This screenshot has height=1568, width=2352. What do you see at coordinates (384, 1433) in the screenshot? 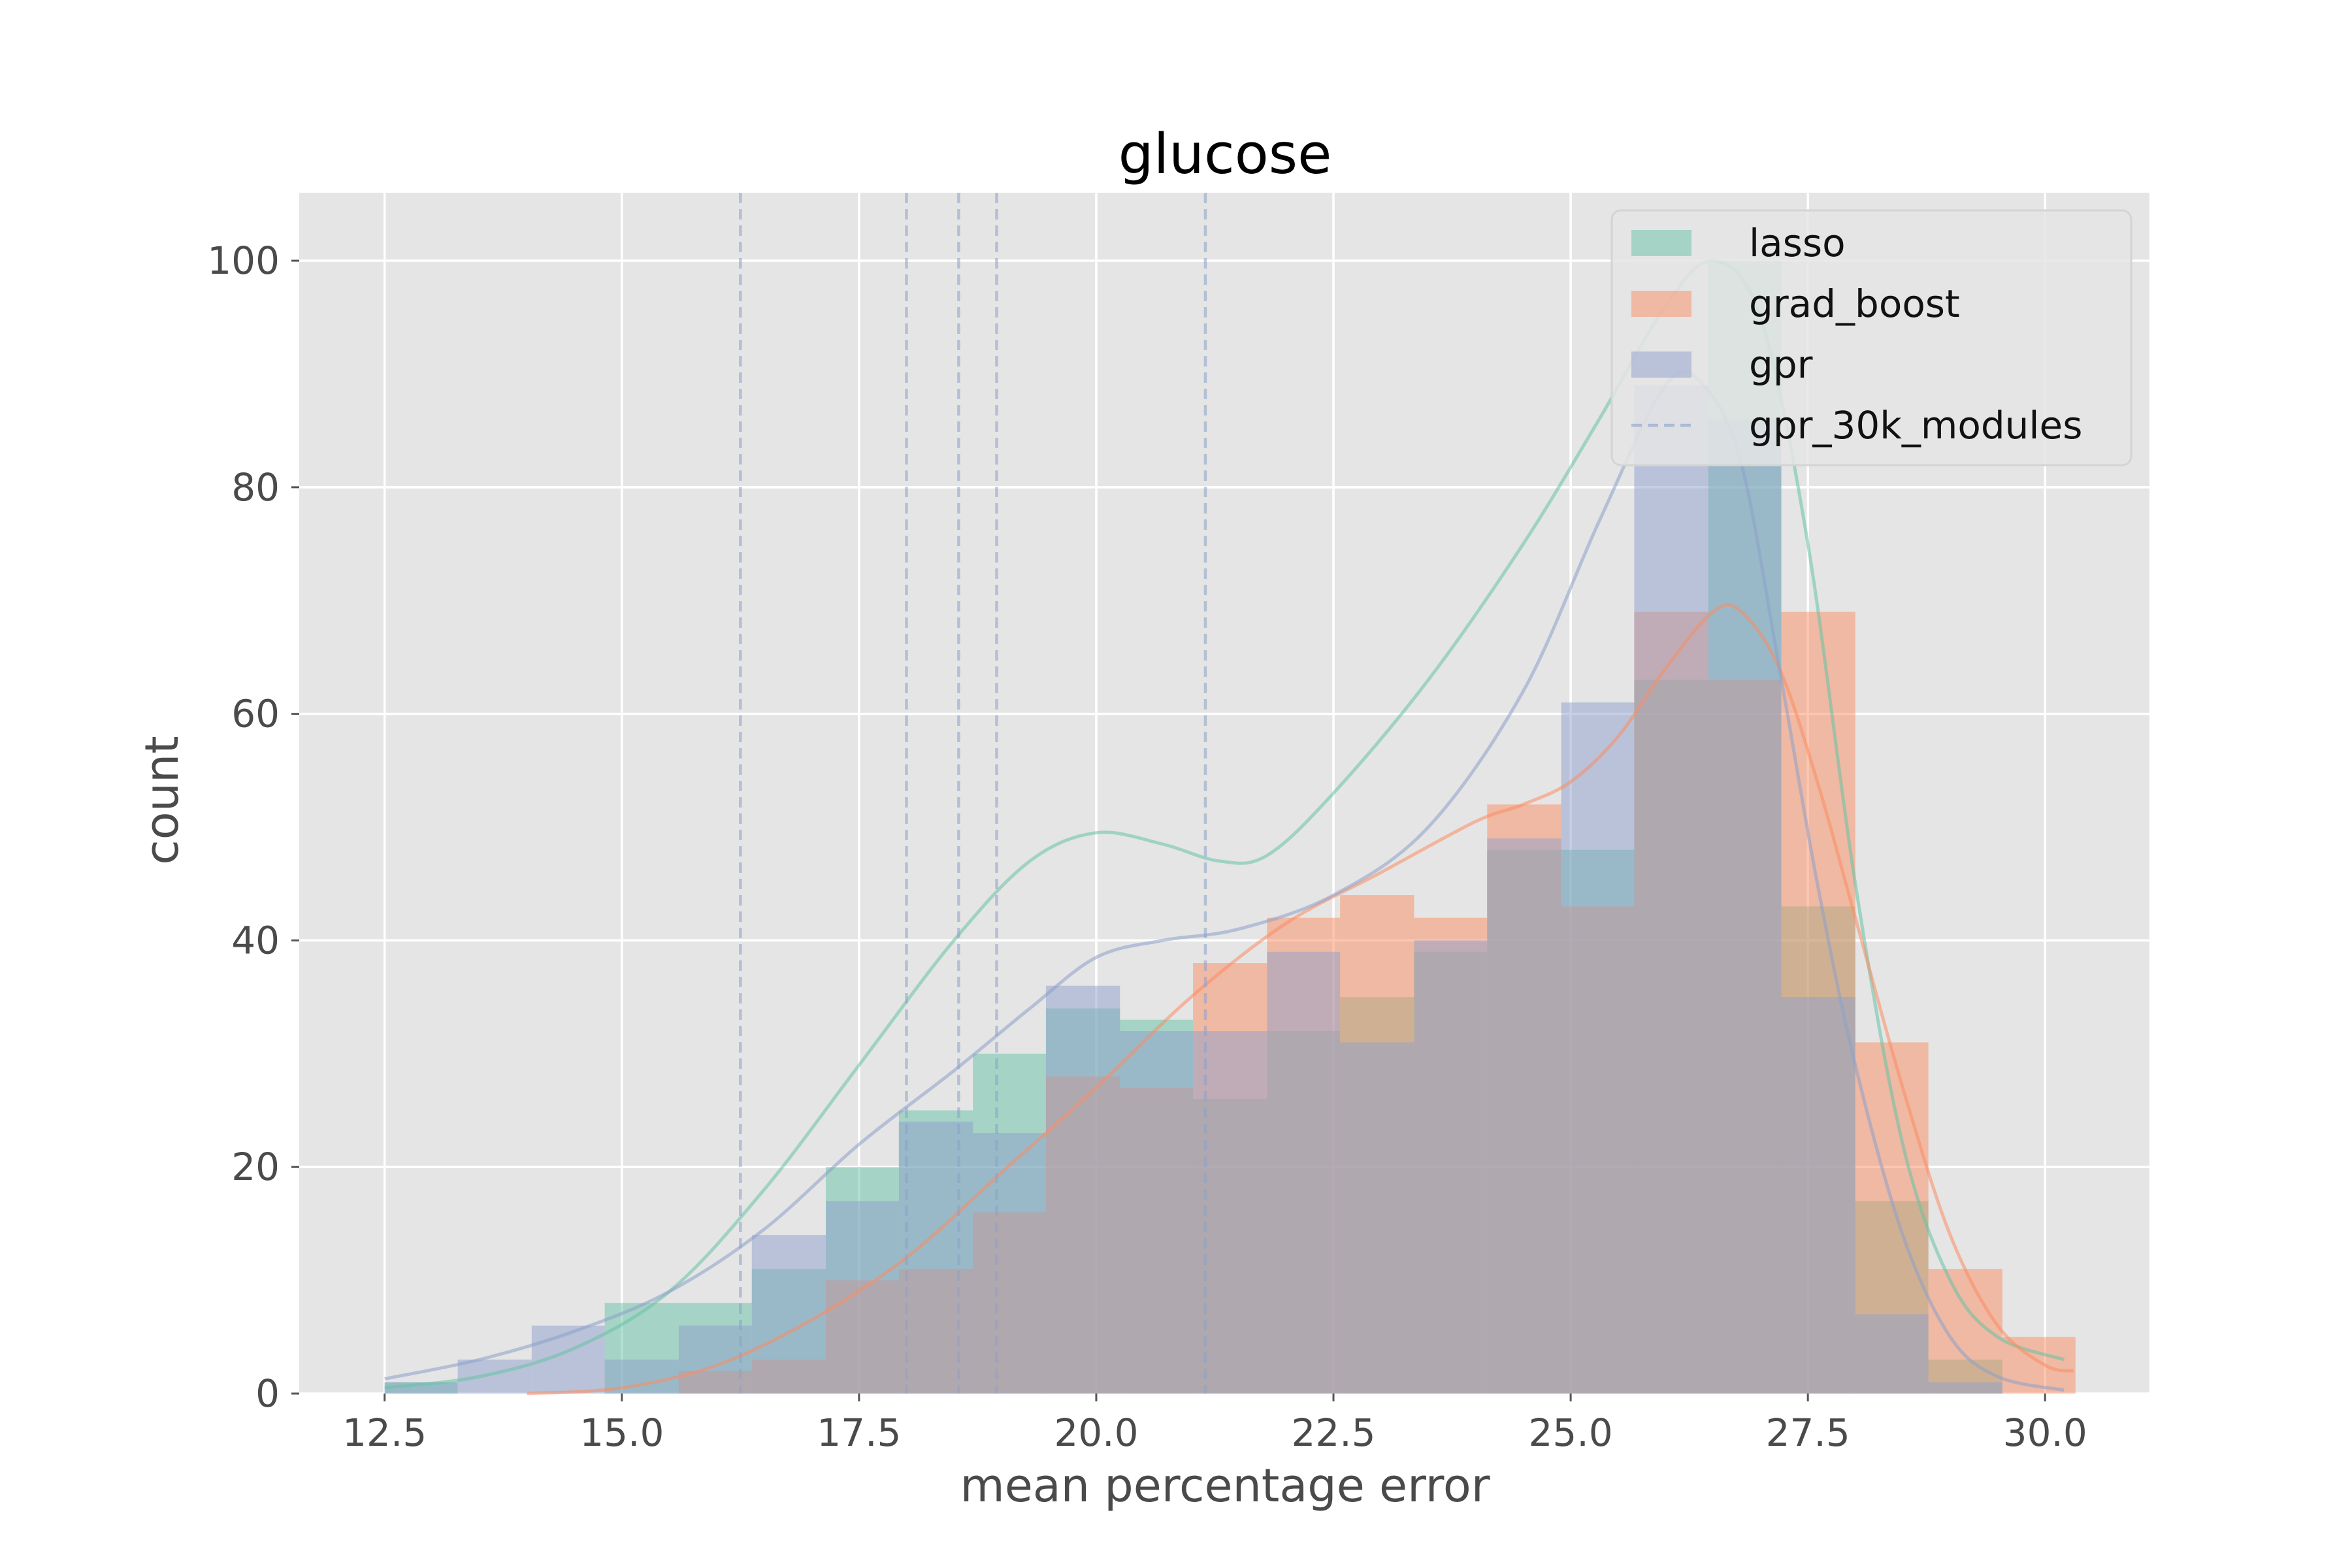
I see `x-tick-label: 12.5` at bounding box center [384, 1433].